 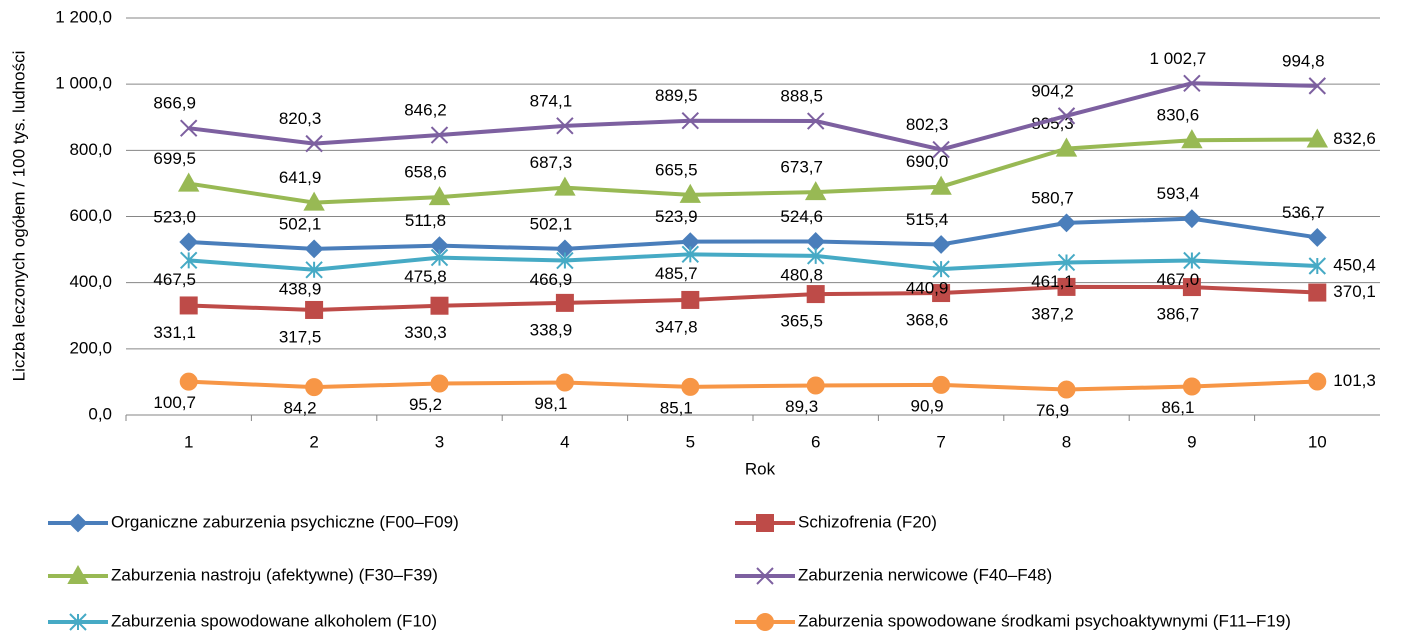 I want to click on data-label: 523,9, so click(x=676, y=216).